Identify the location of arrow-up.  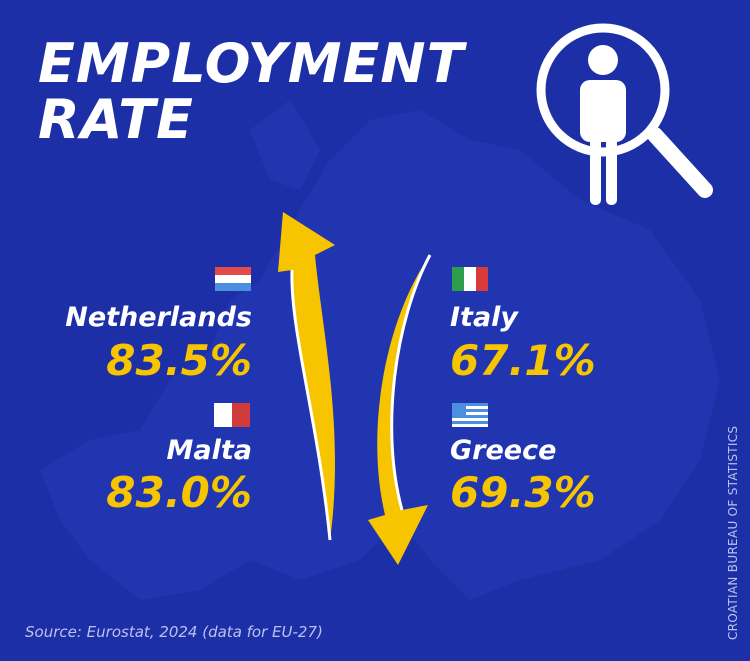
(306, 376).